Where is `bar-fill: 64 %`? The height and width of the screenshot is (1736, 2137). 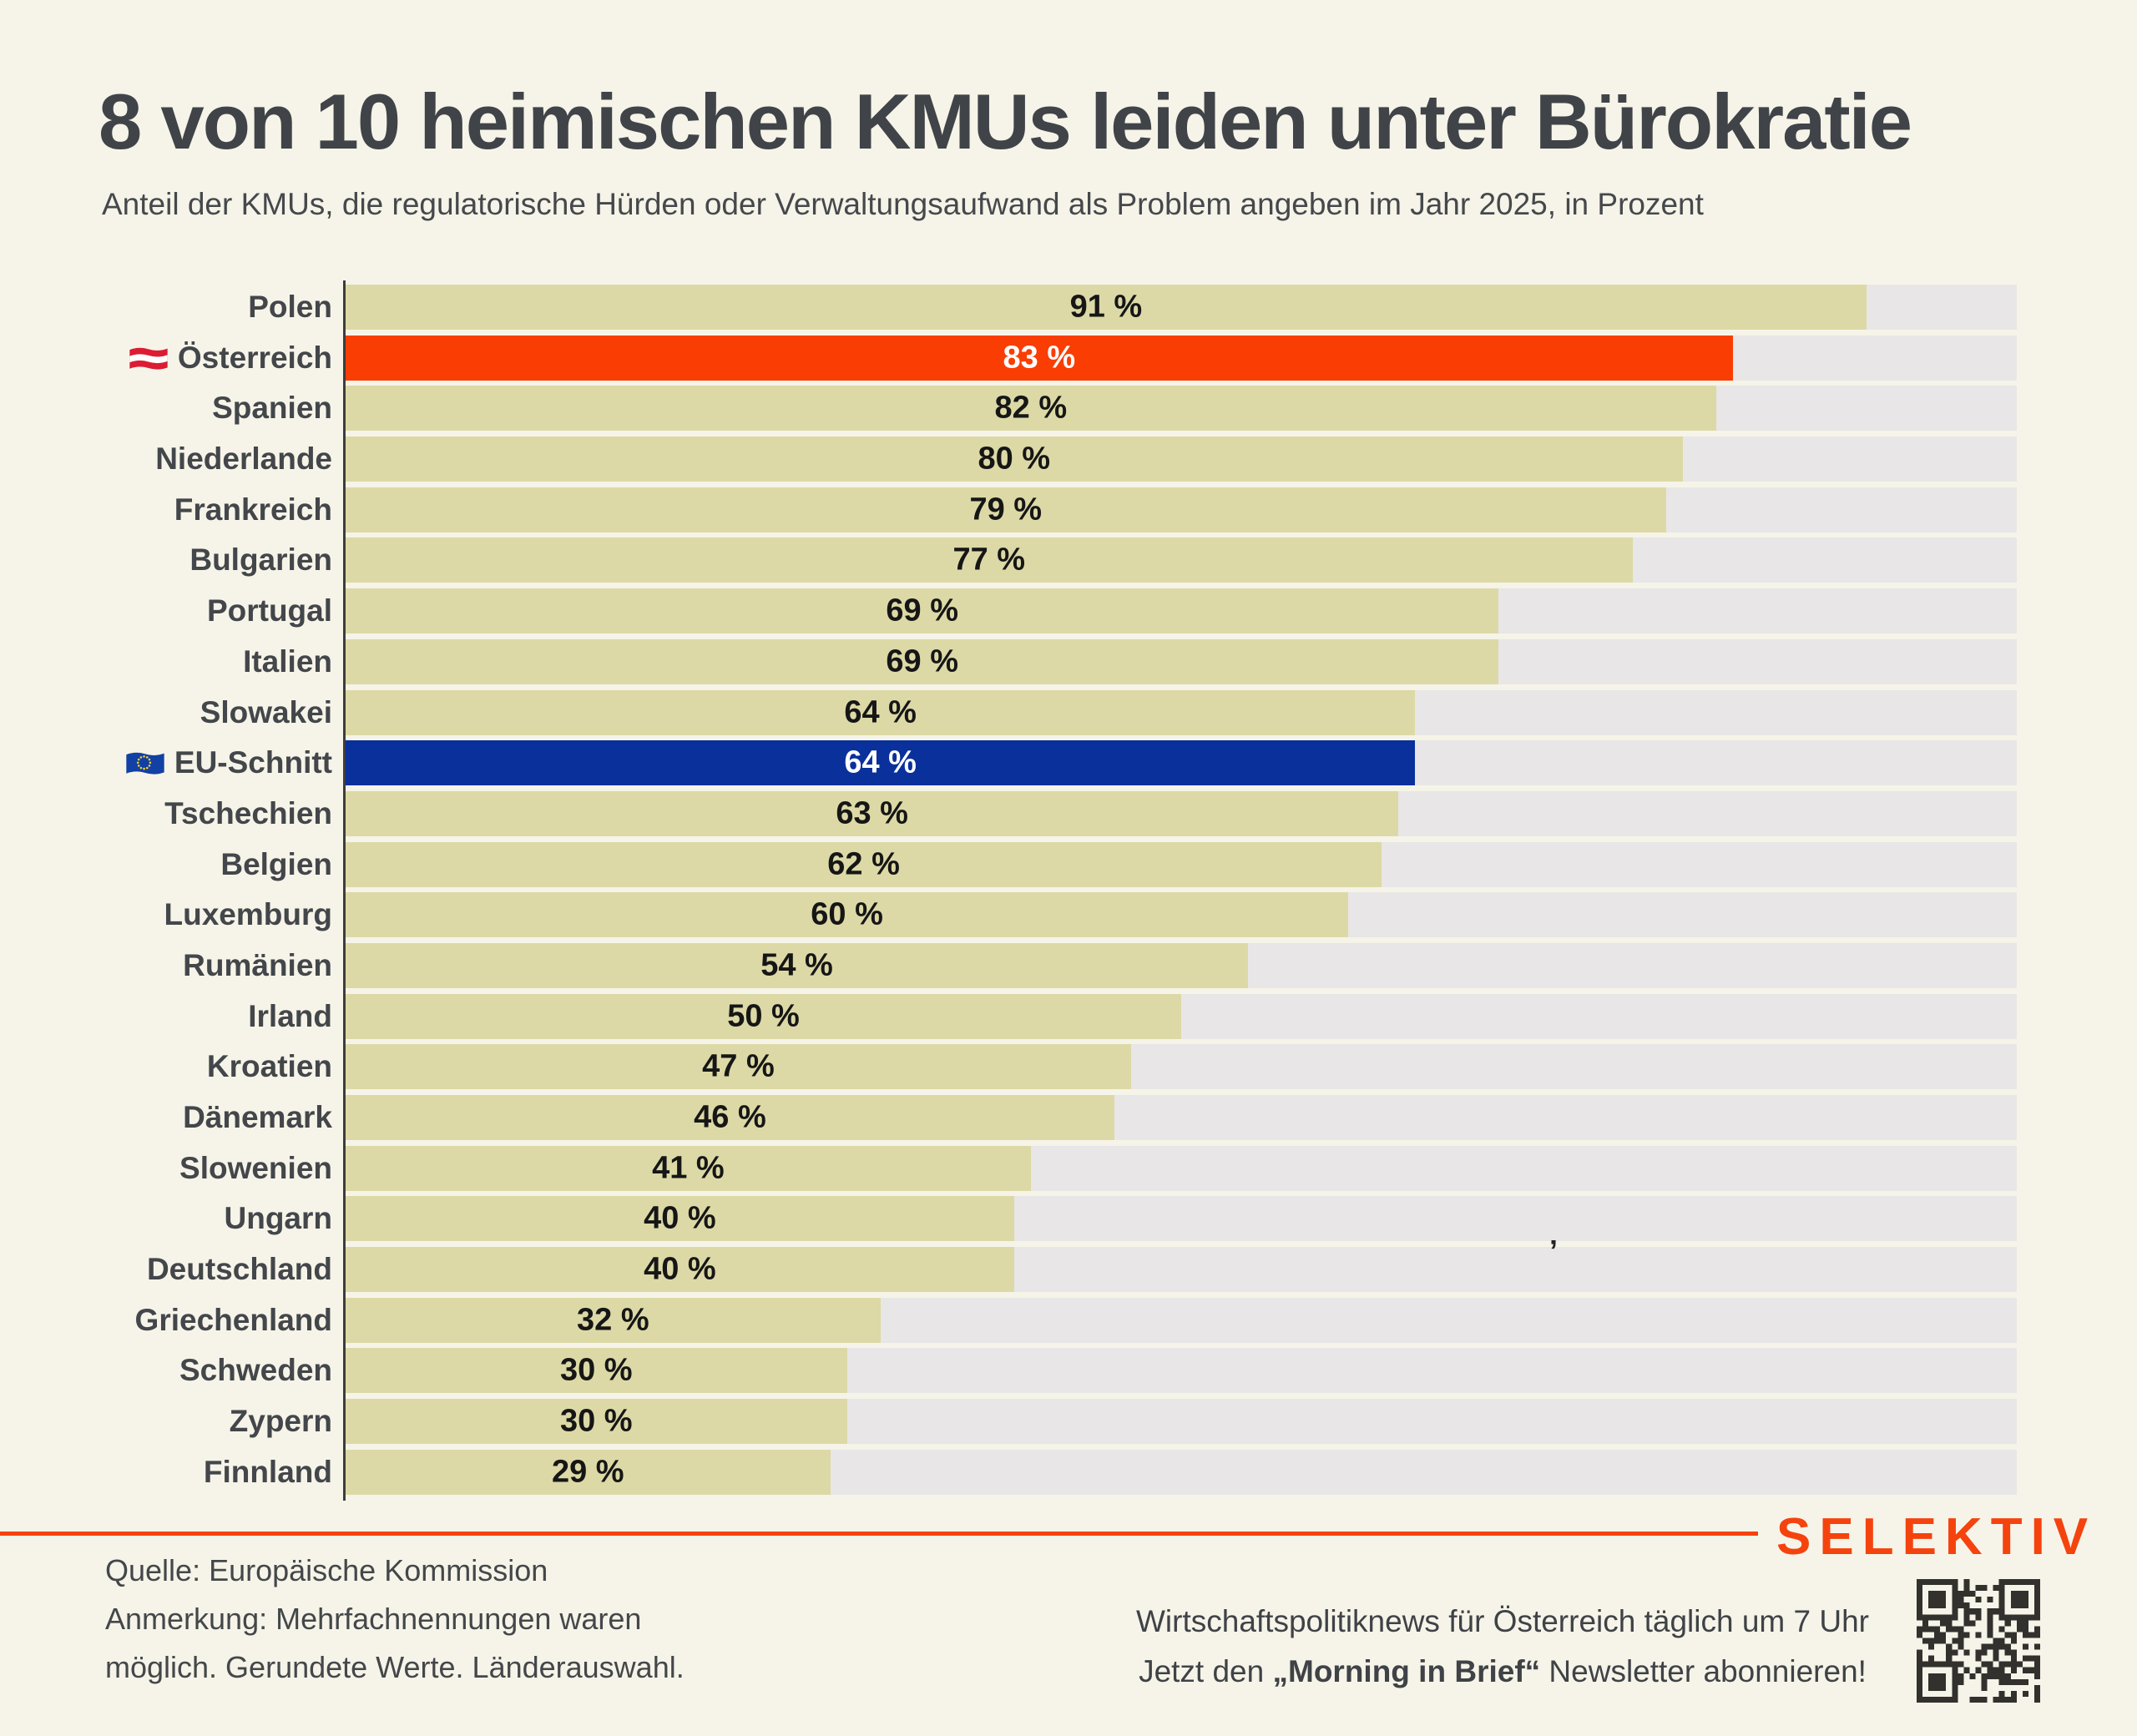 bar-fill: 64 % is located at coordinates (881, 763).